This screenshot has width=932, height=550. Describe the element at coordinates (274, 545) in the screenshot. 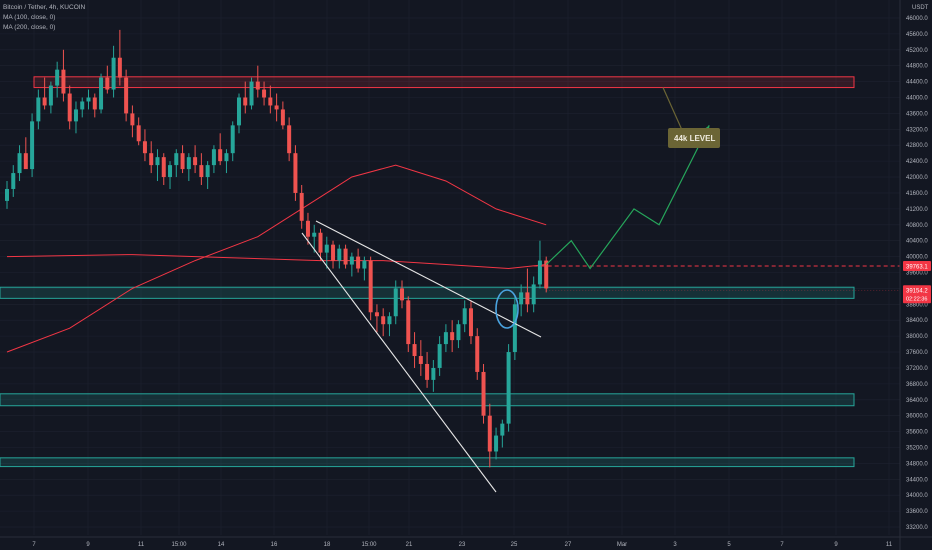

I see `x-tick-label: 16` at that location.